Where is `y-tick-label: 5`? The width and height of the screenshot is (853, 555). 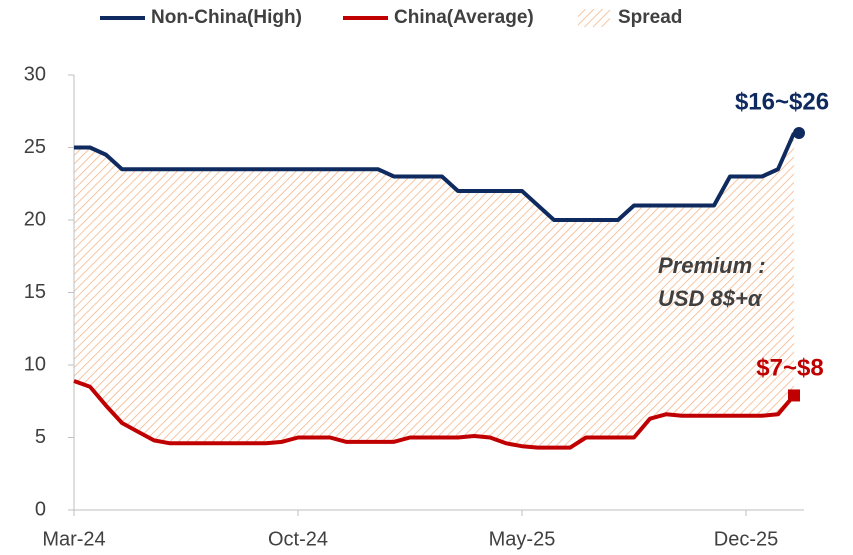 y-tick-label: 5 is located at coordinates (40, 437).